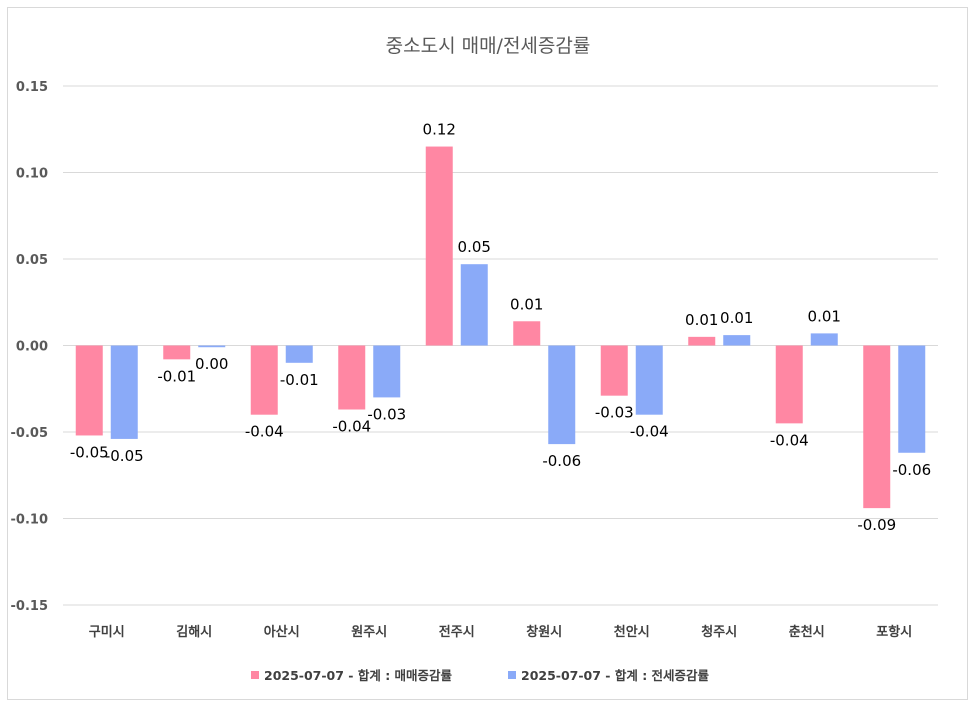 Image resolution: width=977 pixels, height=710 pixels. What do you see at coordinates (369, 632) in the screenshot?
I see `x-tick-label: 원주시` at bounding box center [369, 632].